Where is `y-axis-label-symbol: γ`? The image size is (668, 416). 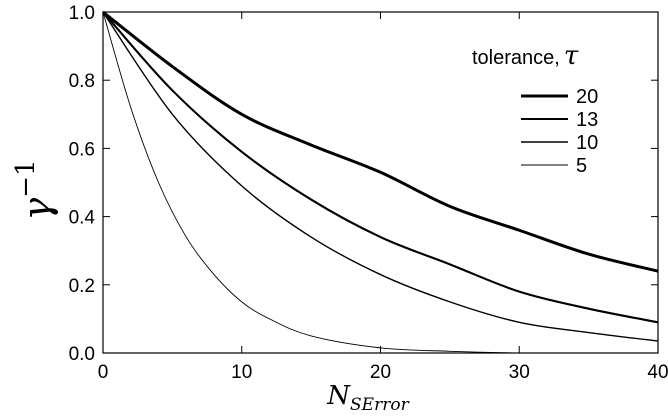 y-axis-label-symbol: γ is located at coordinates (37, 209).